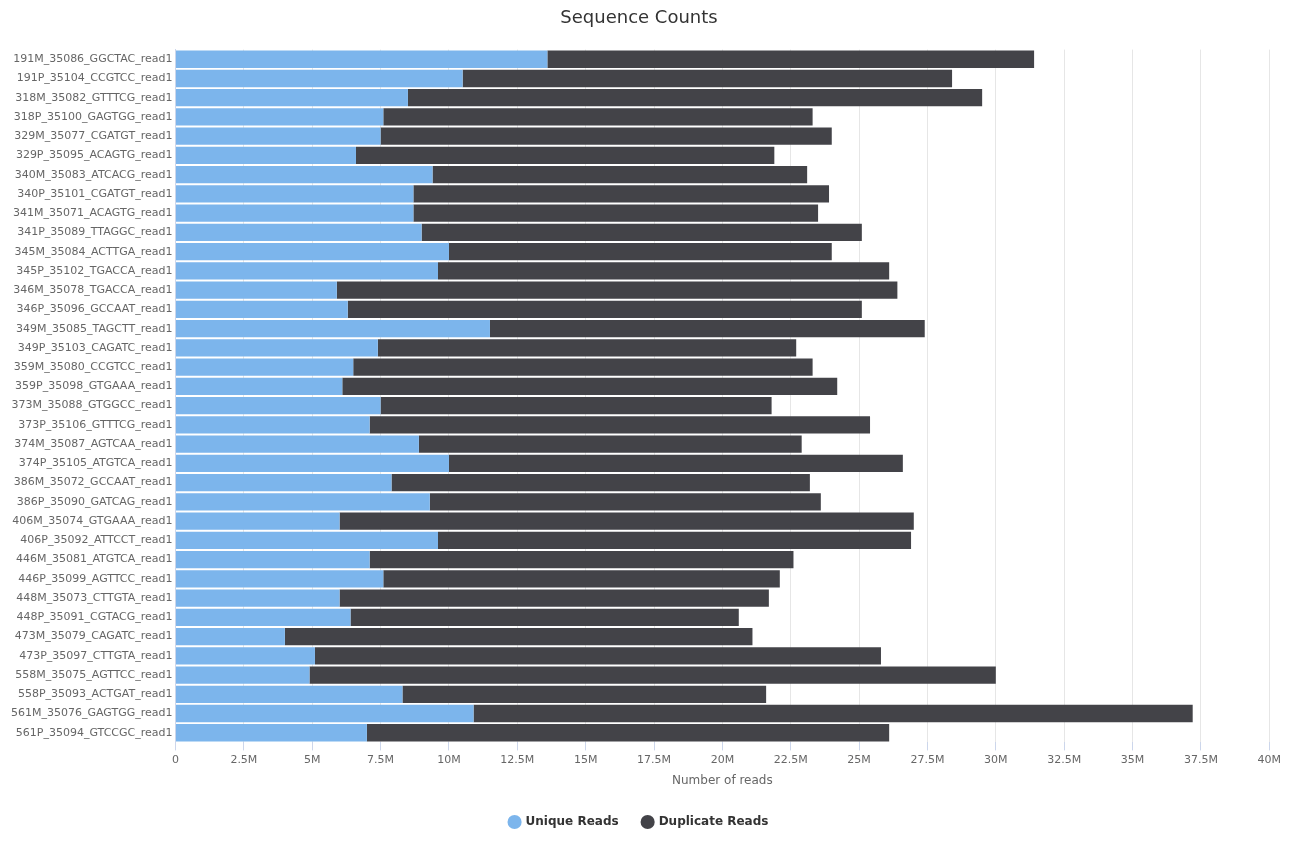 The height and width of the screenshot is (847, 1292). Describe the element at coordinates (1064, 759) in the screenshot. I see `x-tick-label: 32.5M` at that location.